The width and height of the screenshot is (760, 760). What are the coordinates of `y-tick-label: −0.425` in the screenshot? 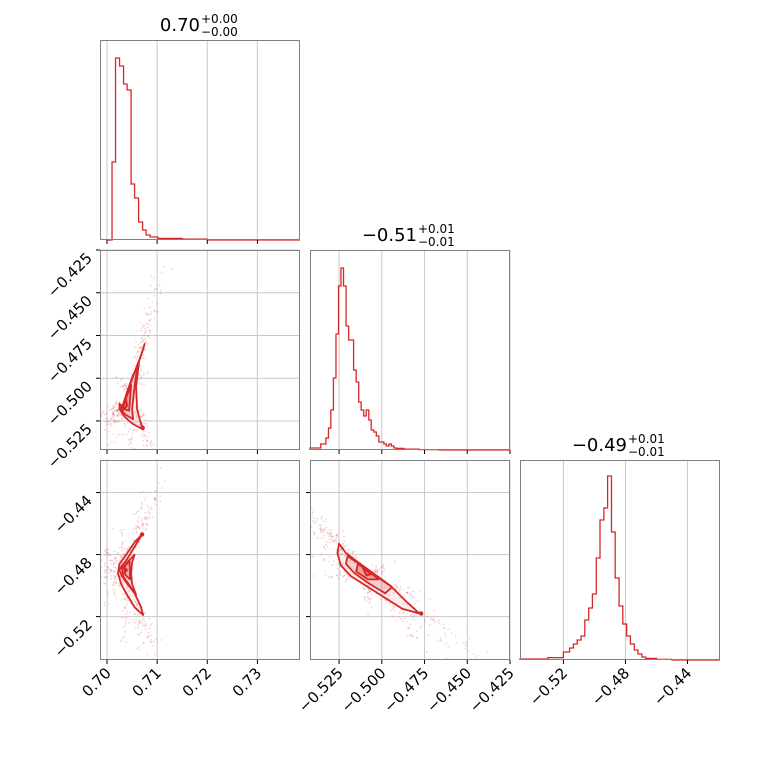 It's located at (70, 275).